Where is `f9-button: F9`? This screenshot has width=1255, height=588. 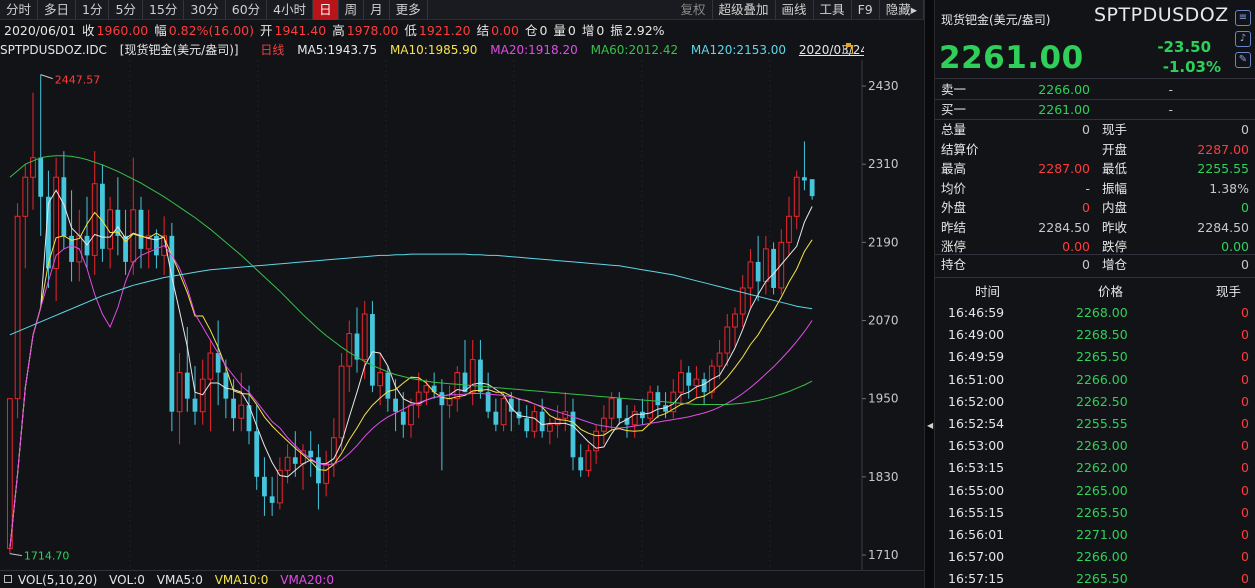
f9-button: F9 is located at coordinates (866, 10).